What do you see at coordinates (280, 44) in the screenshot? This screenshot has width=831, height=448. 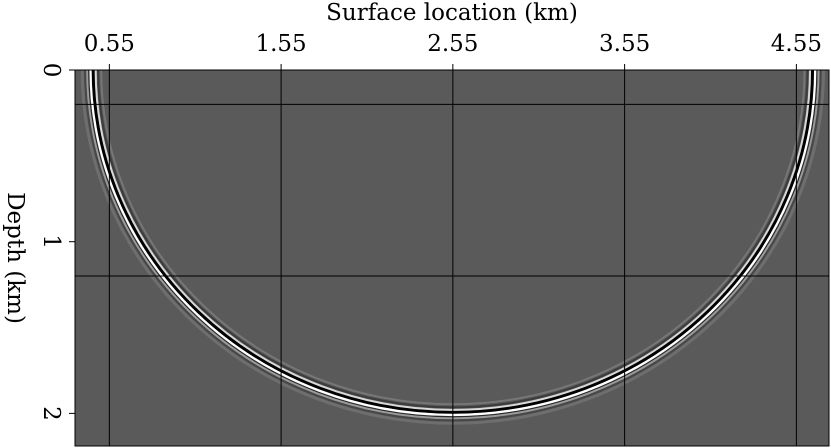 I see `x-tick-label: 1.55` at bounding box center [280, 44].